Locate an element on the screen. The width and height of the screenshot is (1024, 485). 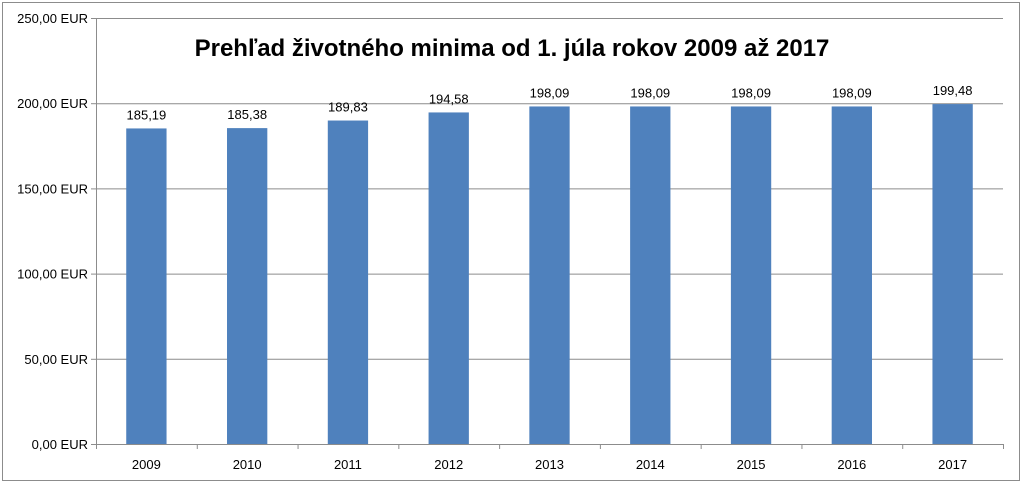
y-tick-label: 50,00 EUR is located at coordinates (56, 359).